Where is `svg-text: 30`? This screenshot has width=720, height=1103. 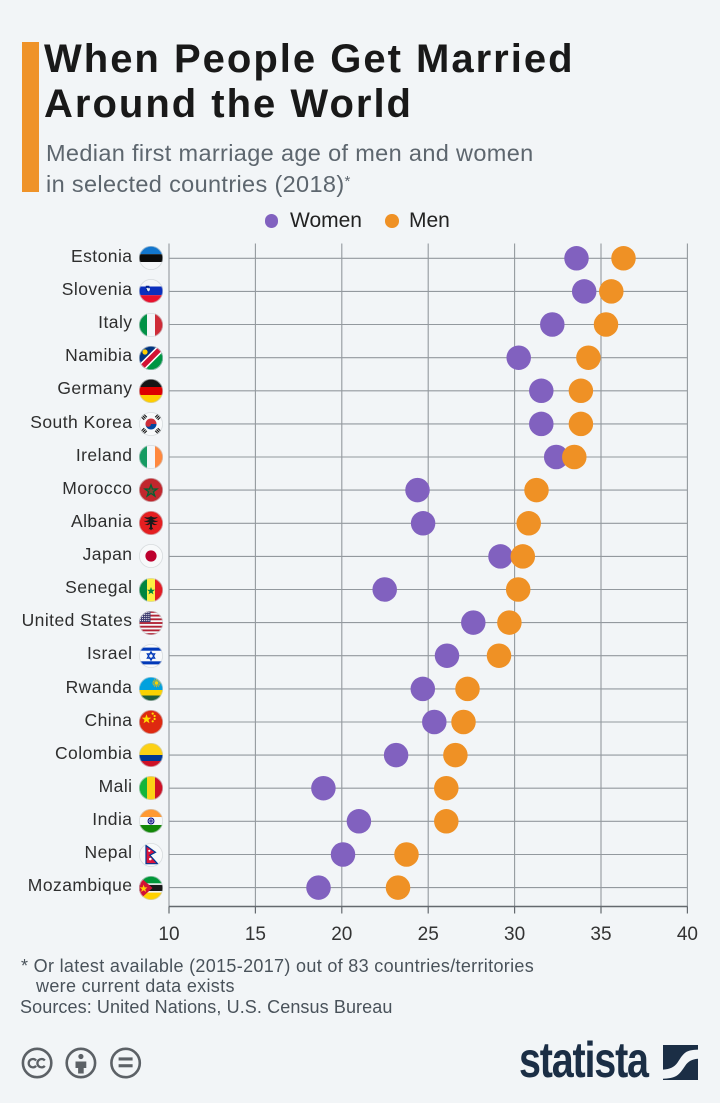
svg-text: 30 is located at coordinates (514, 934).